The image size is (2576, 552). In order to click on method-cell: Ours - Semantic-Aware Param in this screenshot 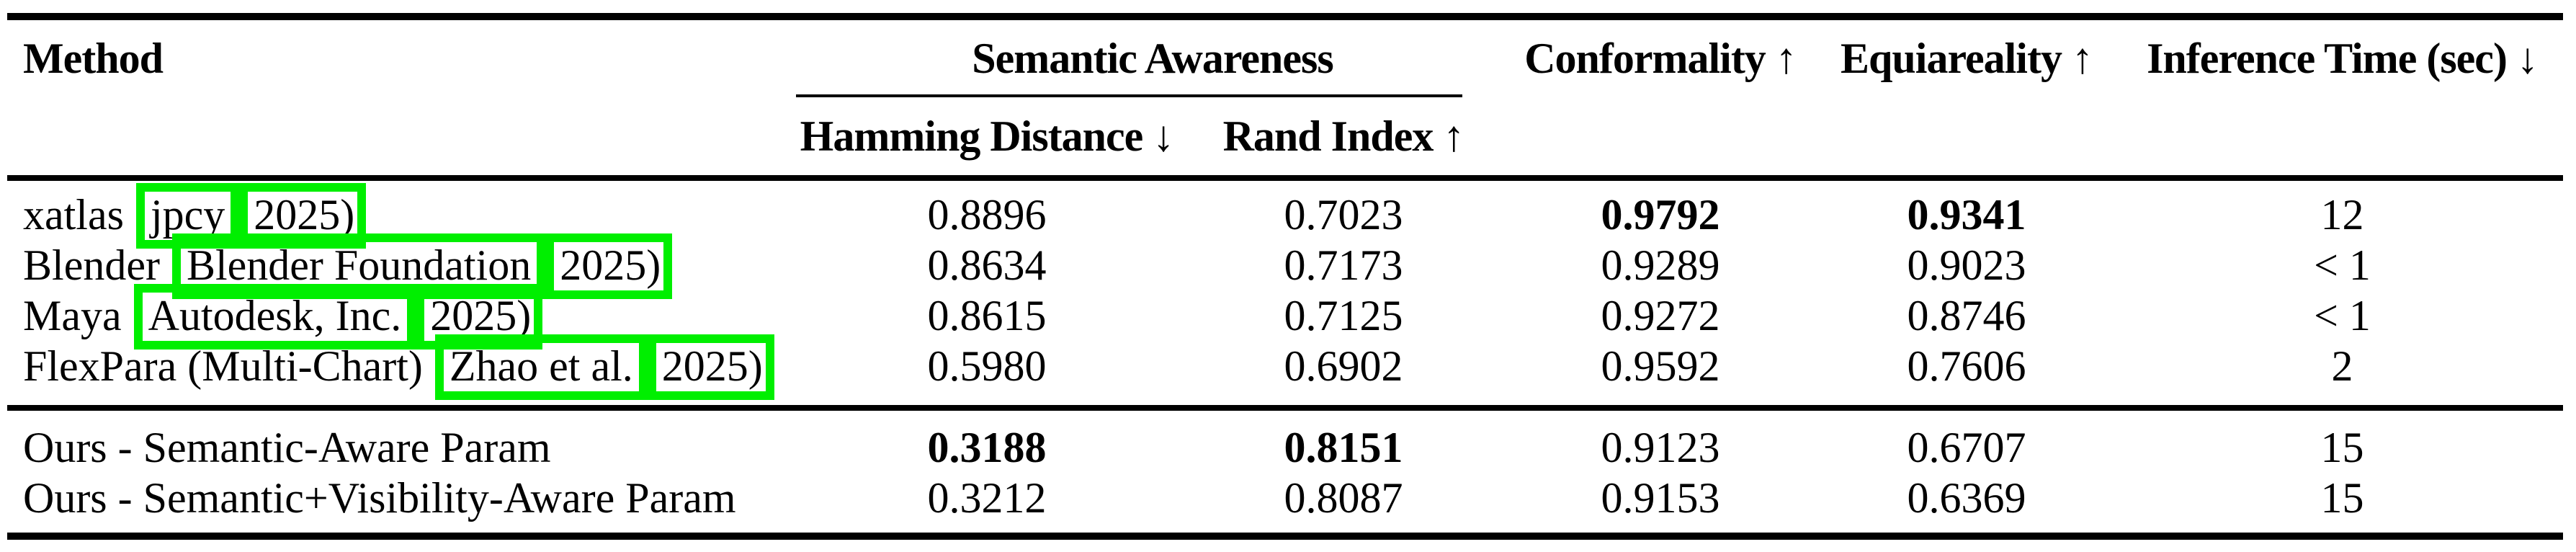, I will do `click(402, 447)`.